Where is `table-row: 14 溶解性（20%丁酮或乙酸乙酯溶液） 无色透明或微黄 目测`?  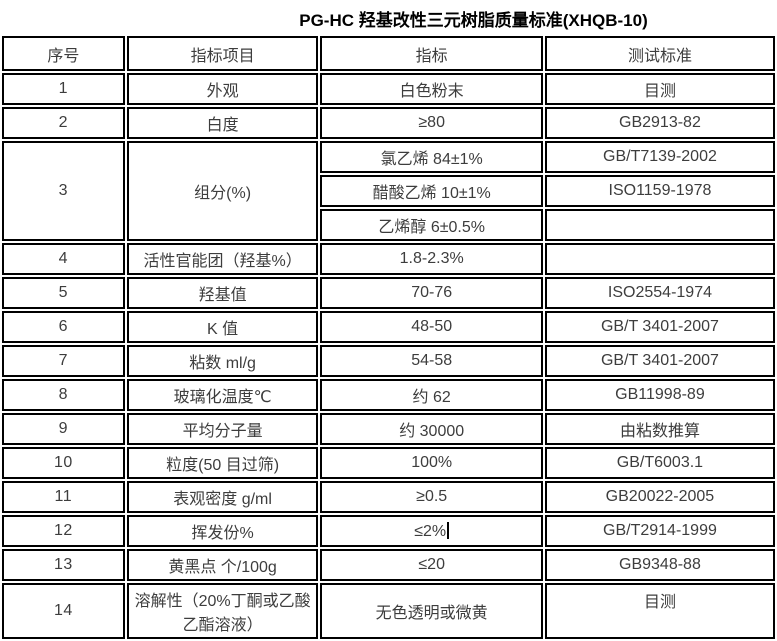
table-row: 14 溶解性（20%丁酮或乙酸乙酯溶液） 无色透明或微黄 目测 is located at coordinates (388, 611).